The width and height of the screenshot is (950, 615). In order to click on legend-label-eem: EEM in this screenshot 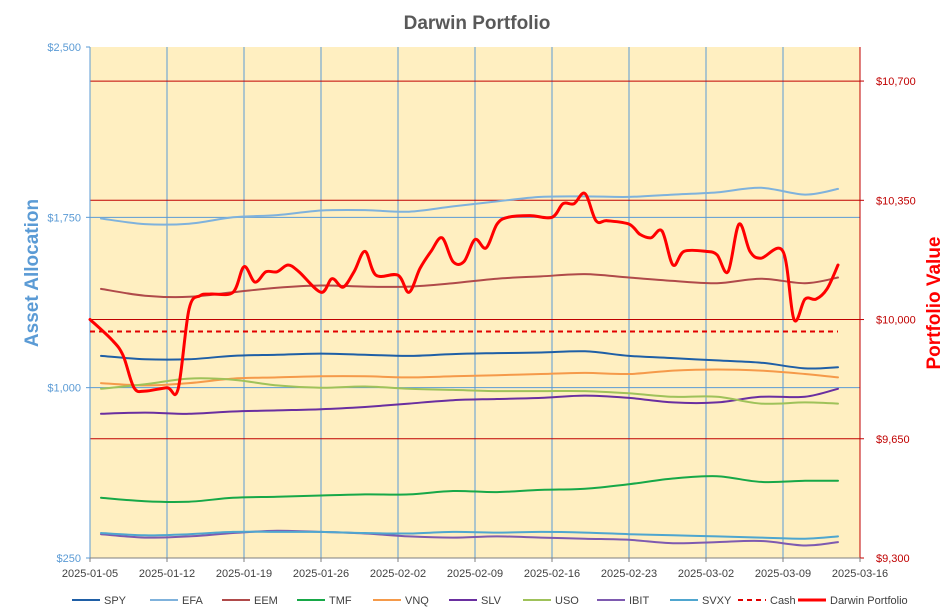, I will do `click(266, 601)`.